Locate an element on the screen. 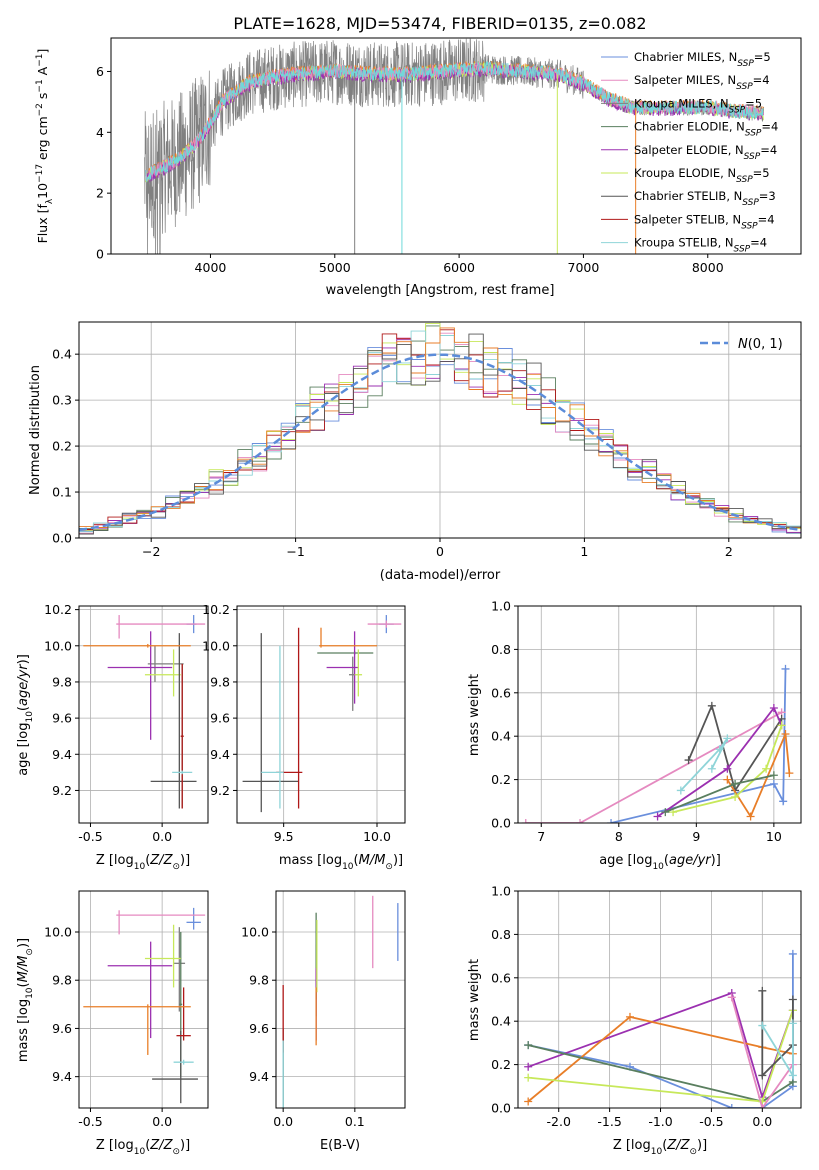 The image size is (819, 1170). label-part: erg cm is located at coordinates (42, 140).